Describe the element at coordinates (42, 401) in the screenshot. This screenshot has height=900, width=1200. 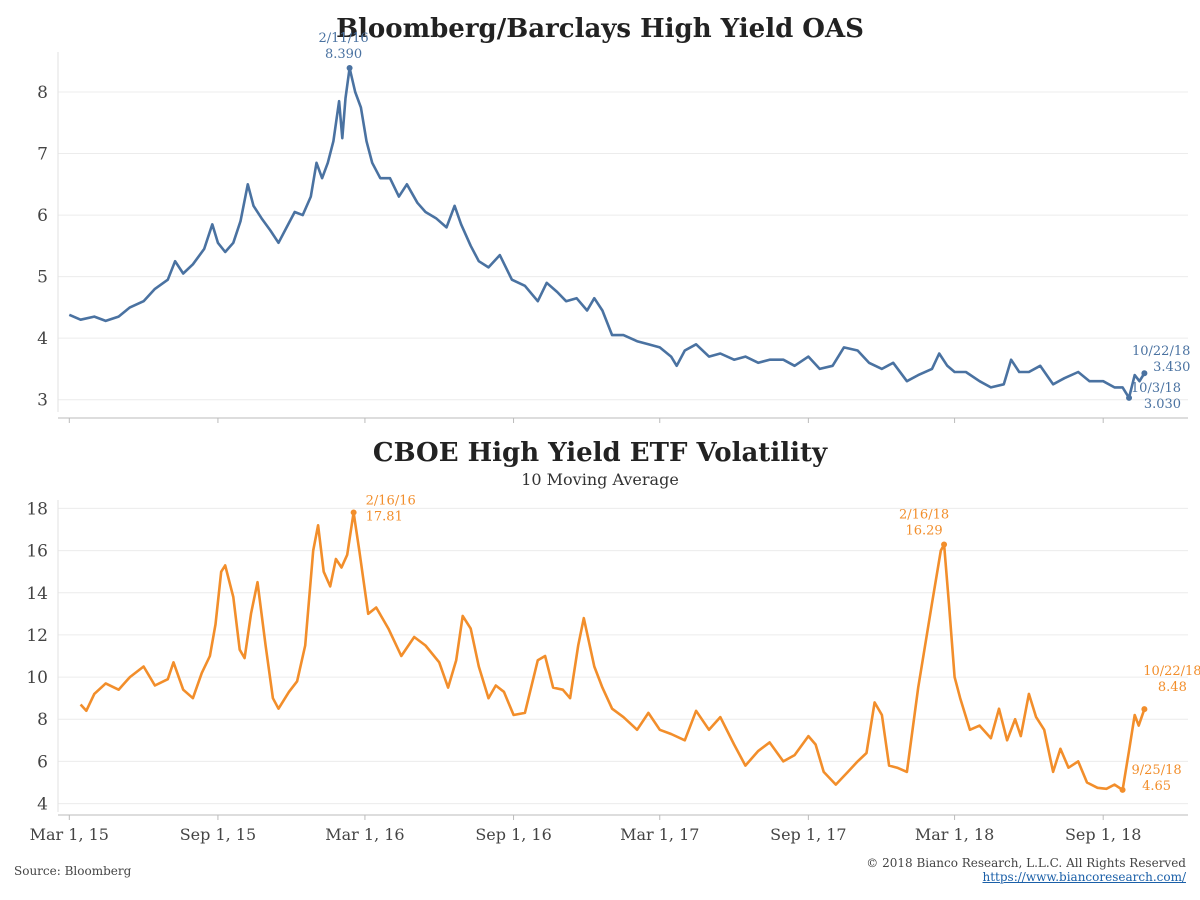
I see `y-tick-label: 3` at that location.